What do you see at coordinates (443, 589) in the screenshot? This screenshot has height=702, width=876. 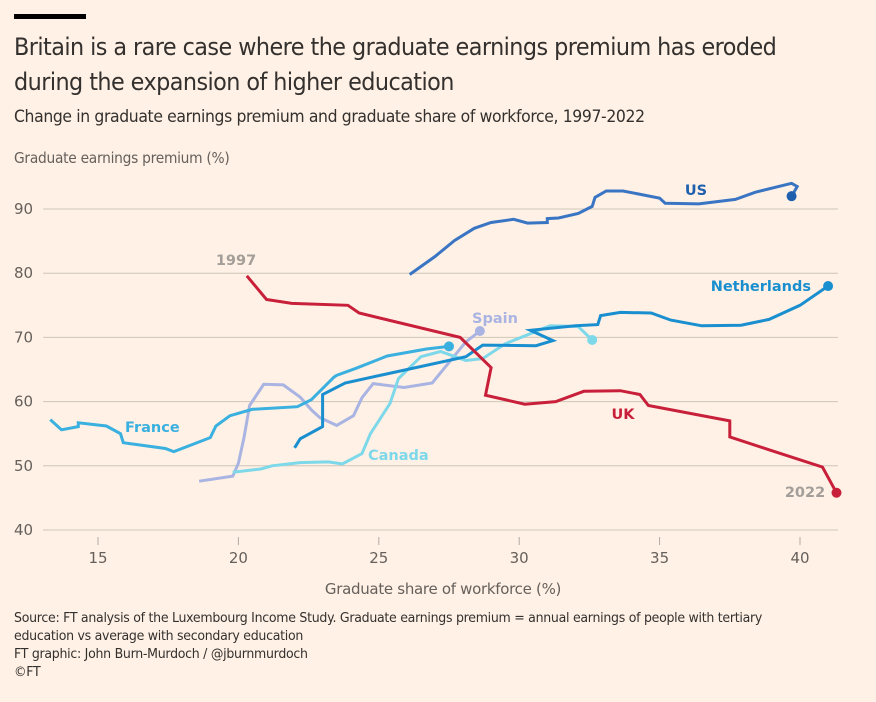 I see `x-axis-label: Graduate share of workforce (%)` at bounding box center [443, 589].